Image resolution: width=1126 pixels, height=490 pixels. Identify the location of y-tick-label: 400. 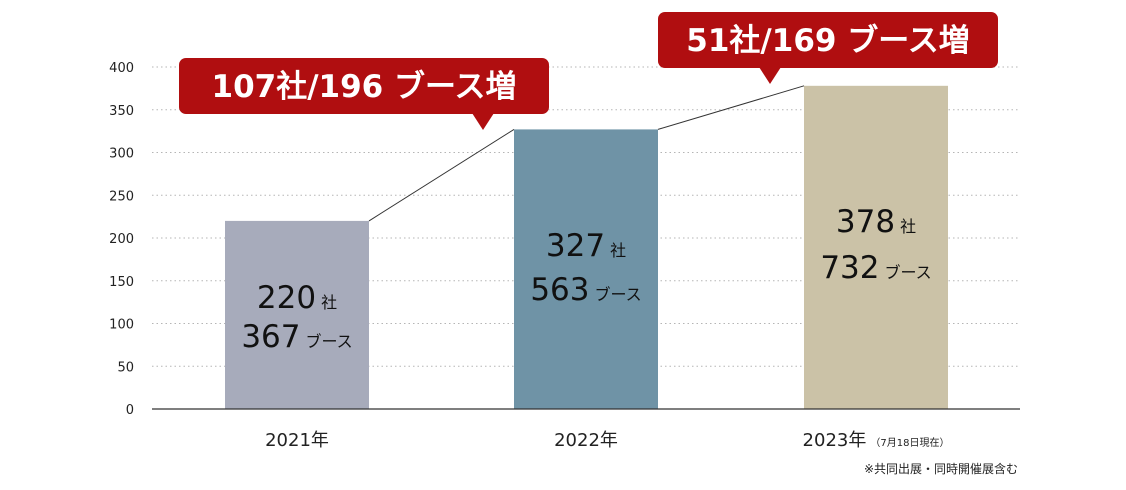
(121, 68).